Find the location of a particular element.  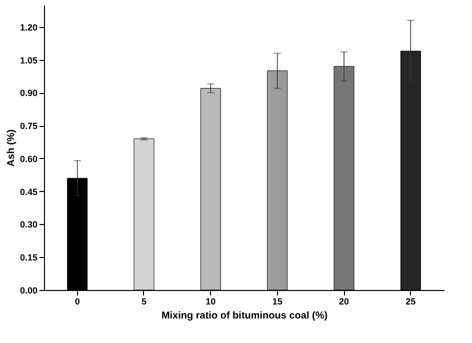

y-tick-label: 0.00 is located at coordinates (29, 291).